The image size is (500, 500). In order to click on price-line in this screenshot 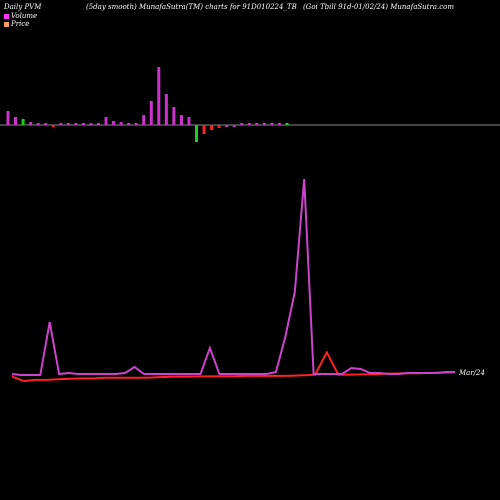, I will do `click(233, 366)`.